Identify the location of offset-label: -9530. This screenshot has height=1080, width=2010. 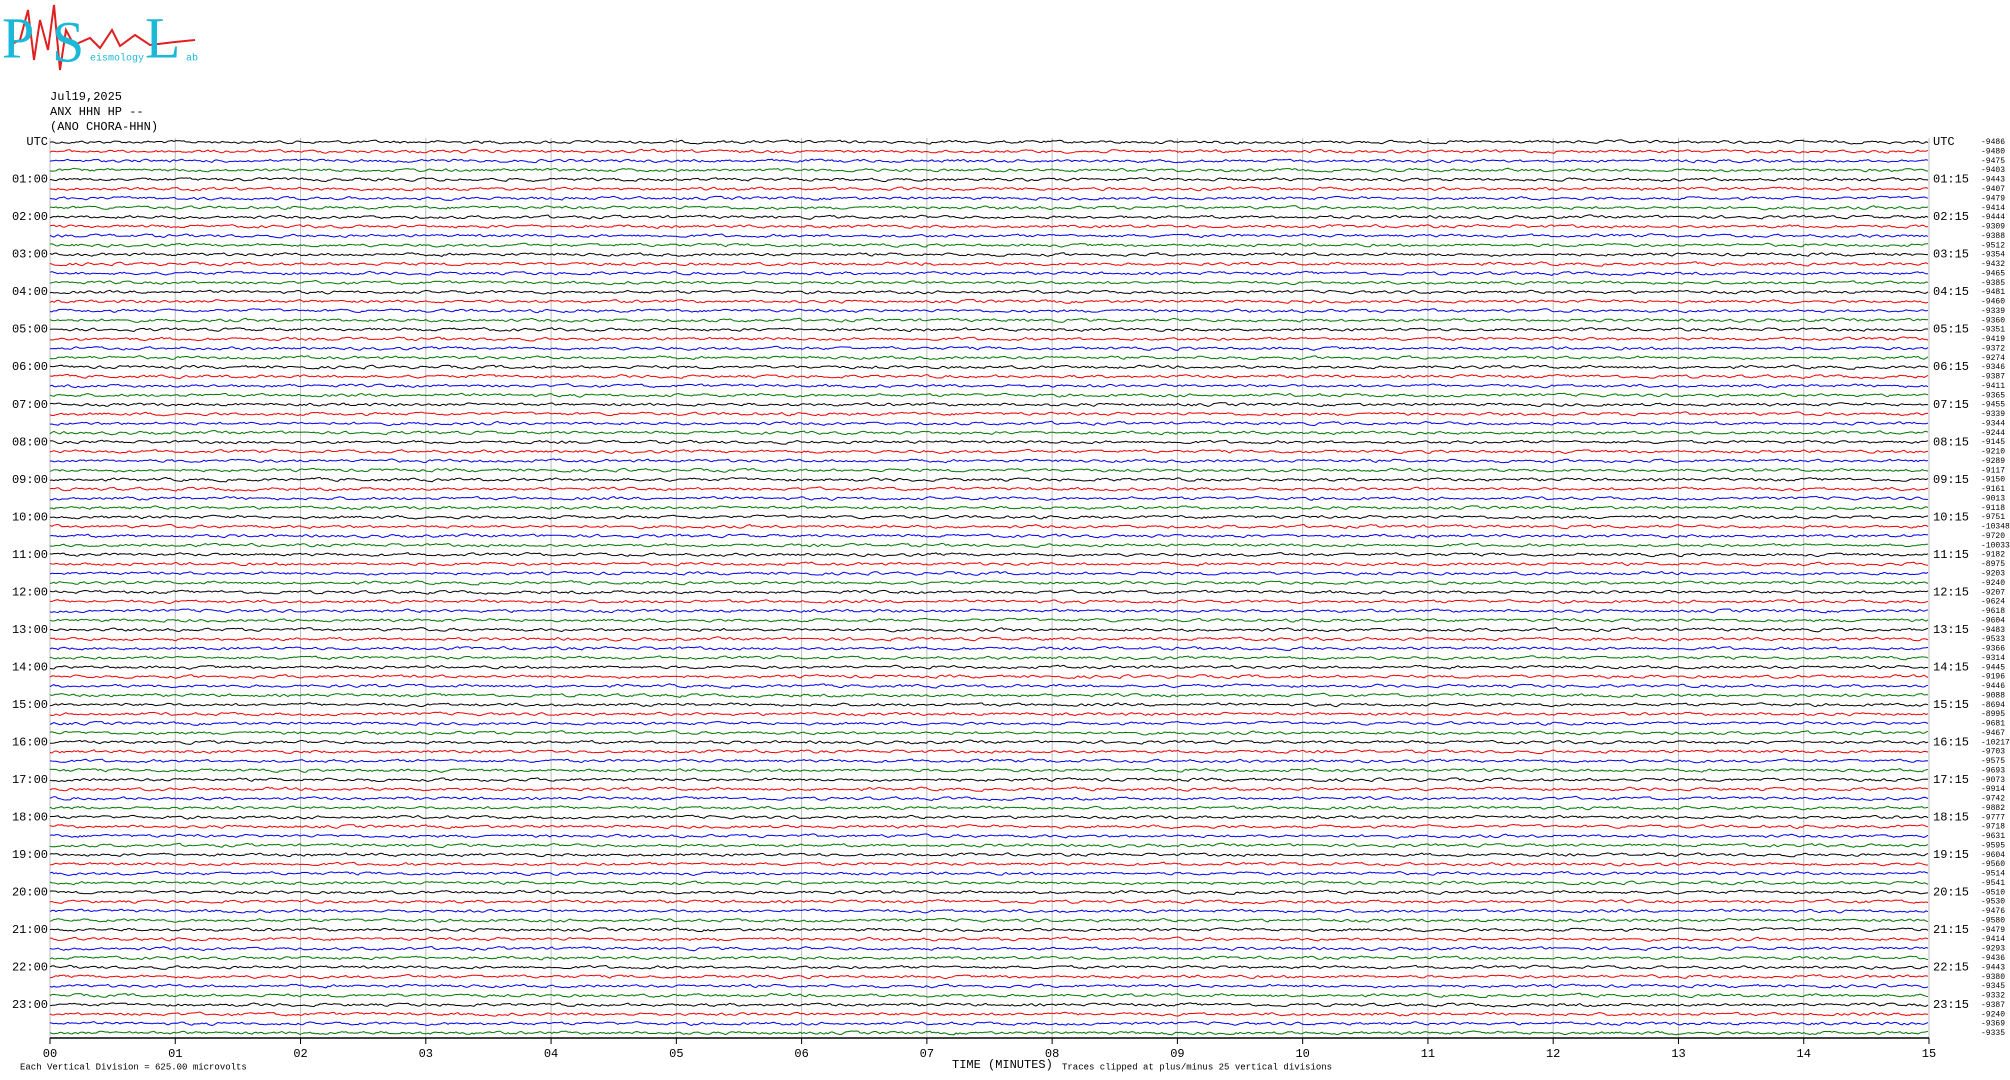
(1993, 902).